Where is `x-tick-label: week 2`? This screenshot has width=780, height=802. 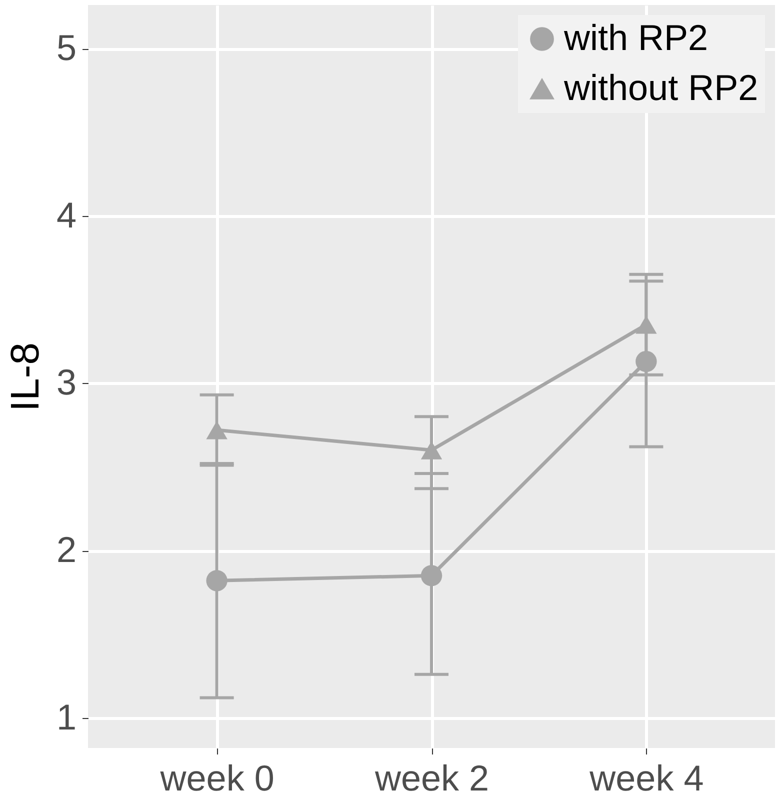
x-tick-label: week 2 is located at coordinates (432, 778).